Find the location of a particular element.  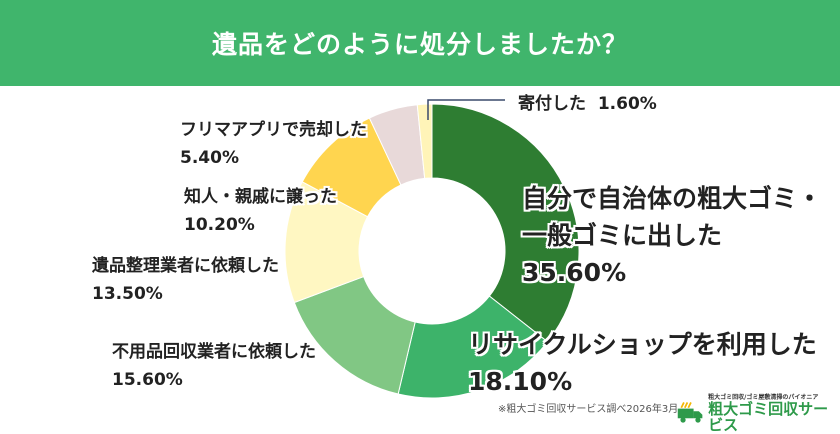

logo-name: 粗大ゴミ回収サービス is located at coordinates (768, 417).